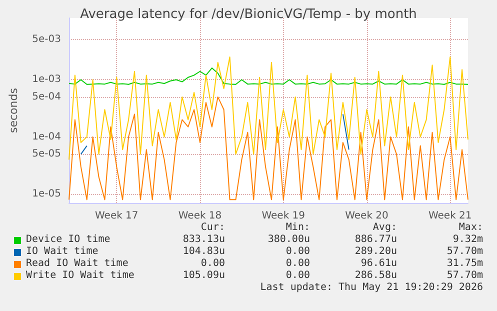  I want to click on x-tick-label: Week 20, so click(366, 216).